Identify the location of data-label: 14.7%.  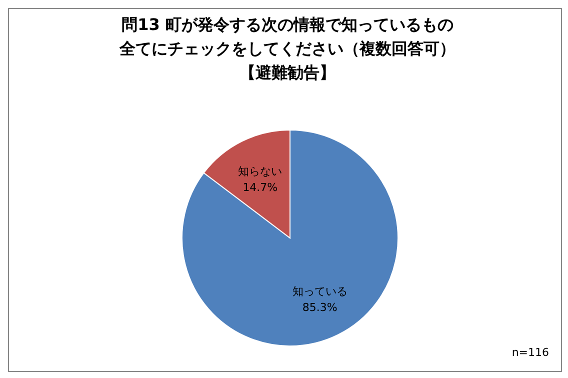
(260, 187).